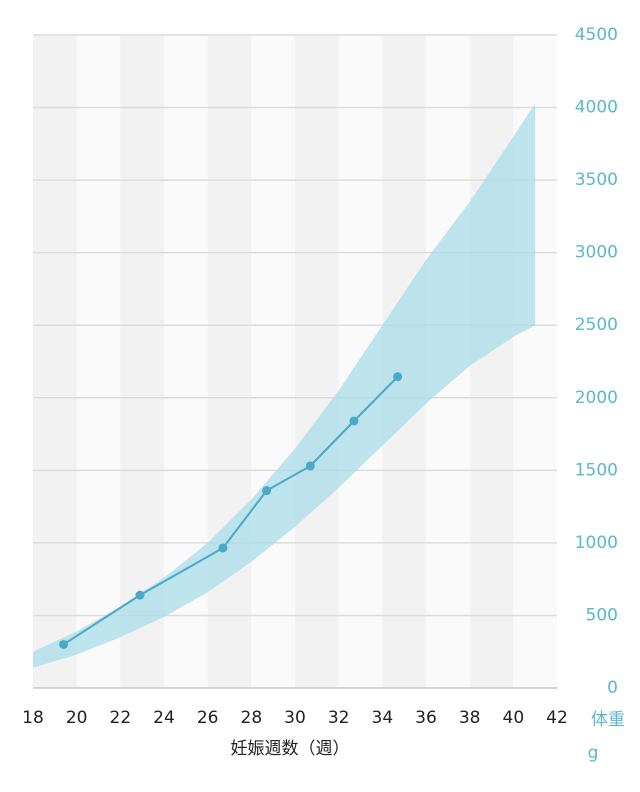 The width and height of the screenshot is (640, 792). I want to click on y-tick-label: 500, so click(602, 615).